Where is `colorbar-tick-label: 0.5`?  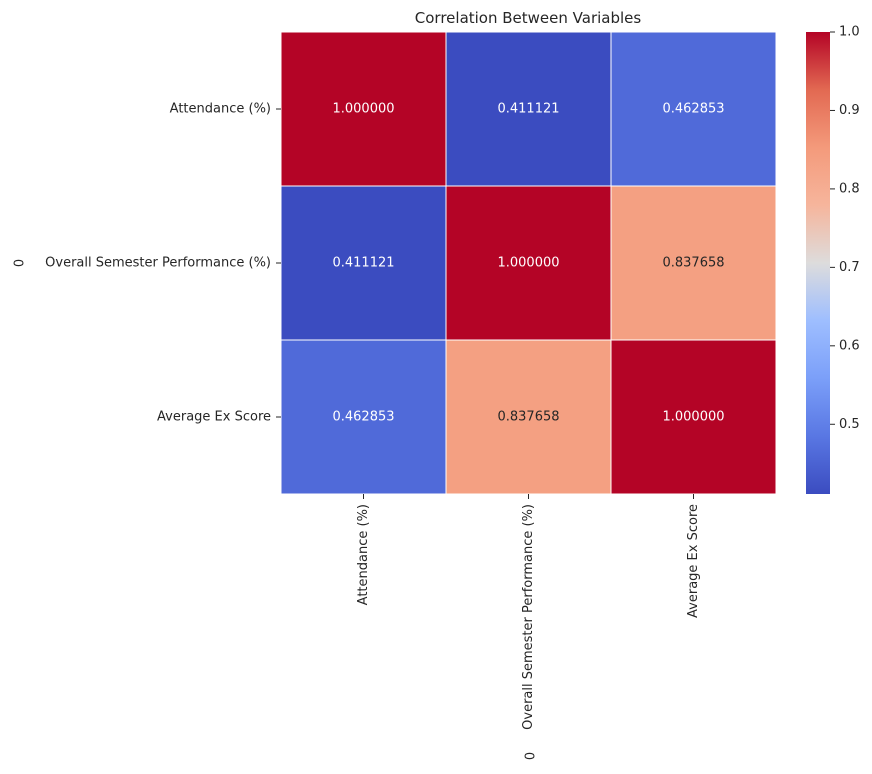 colorbar-tick-label: 0.5 is located at coordinates (849, 424).